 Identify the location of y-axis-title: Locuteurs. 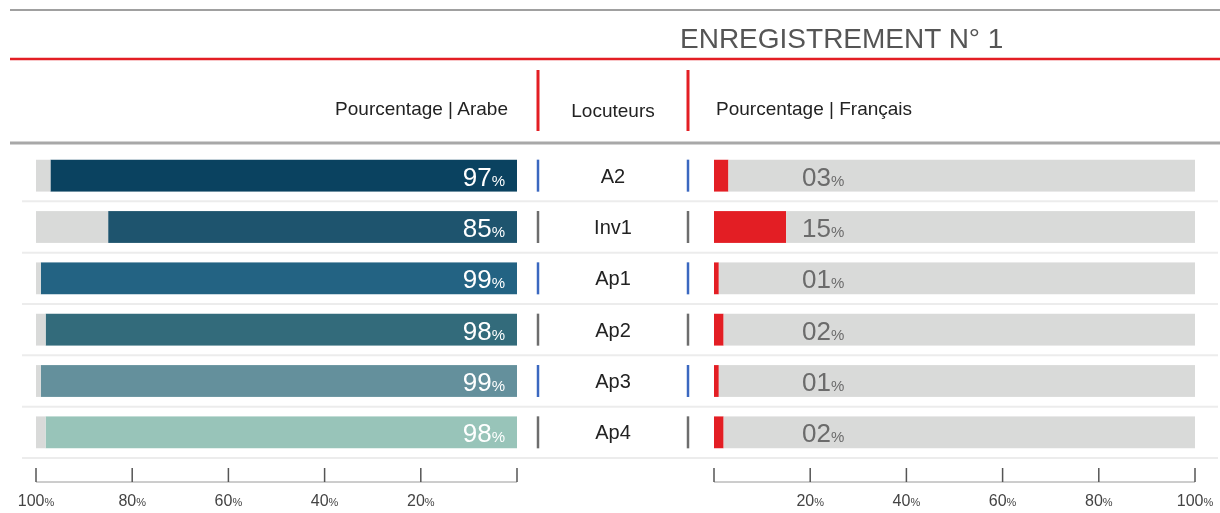
(613, 110).